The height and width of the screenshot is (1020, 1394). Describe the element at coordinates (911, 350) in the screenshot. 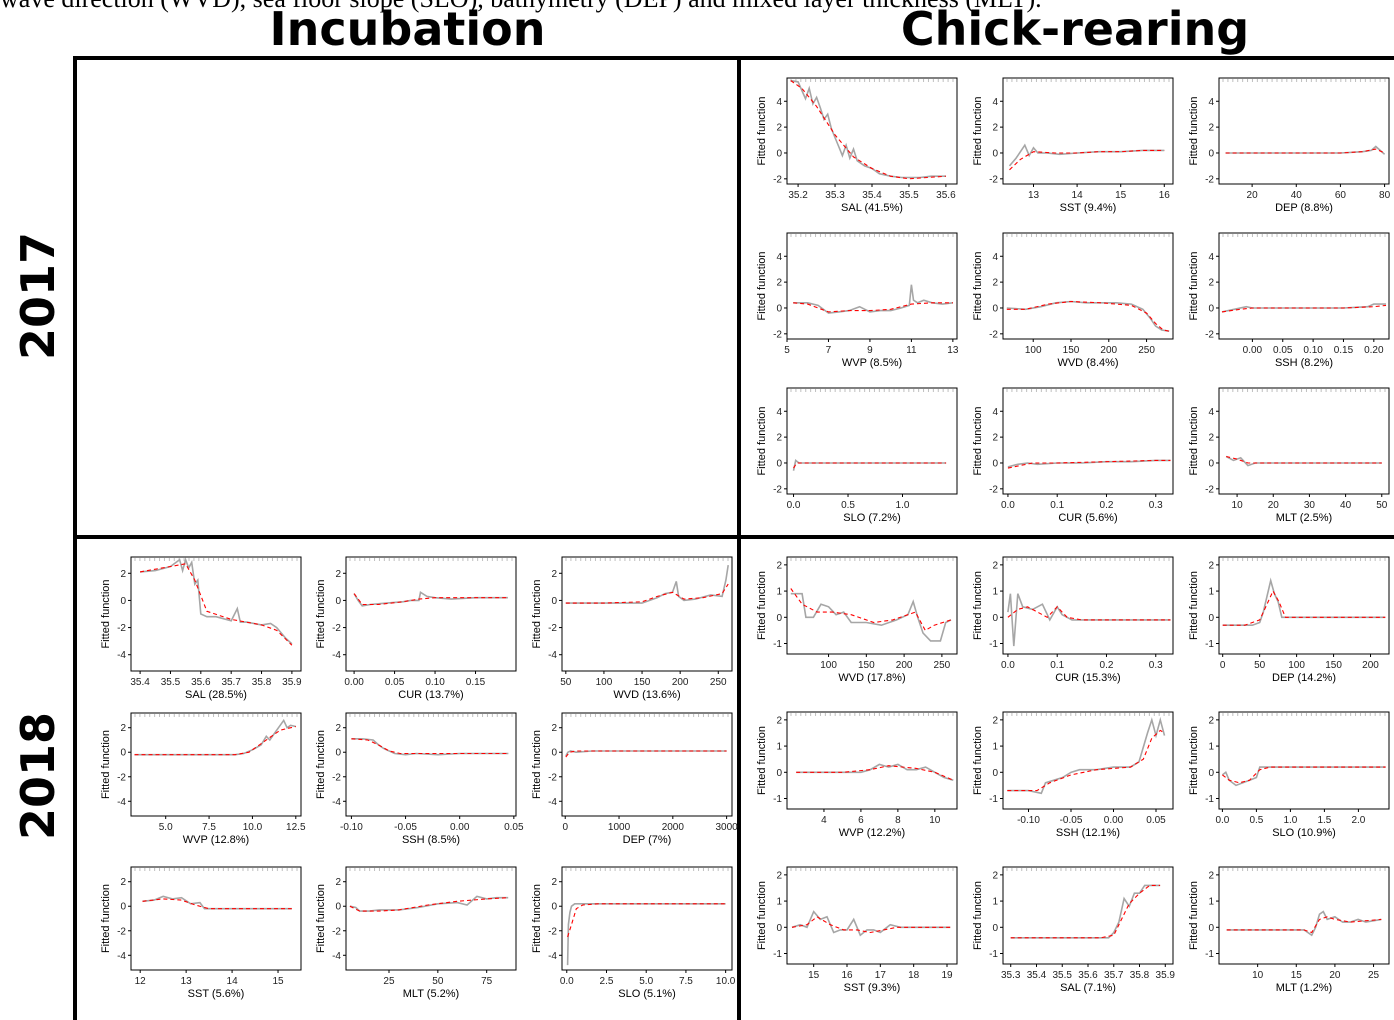

I see `x-tick-label: 11` at that location.